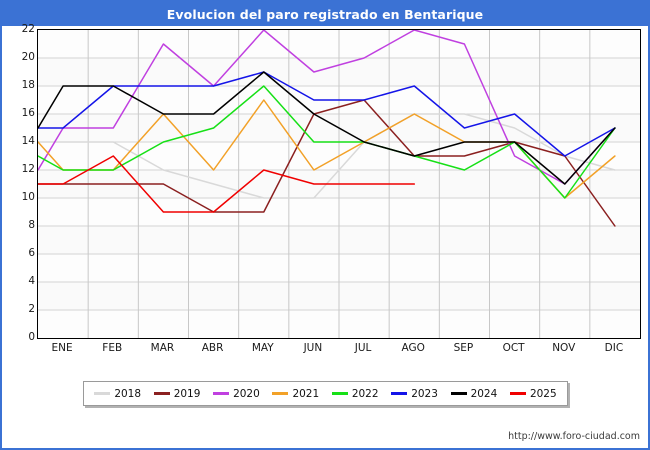  I want to click on legend-label: 2022, so click(365, 393).